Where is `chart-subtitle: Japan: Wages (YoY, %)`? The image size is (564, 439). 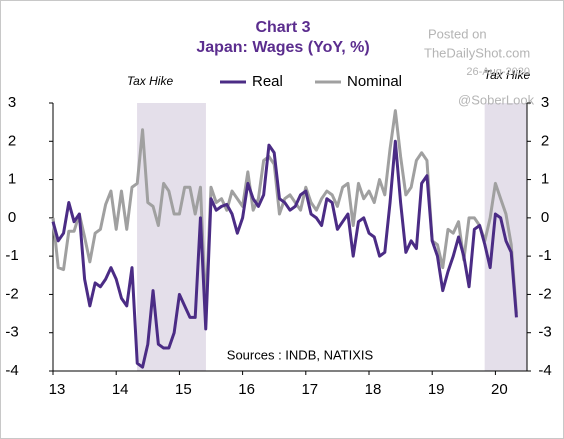
chart-subtitle: Japan: Wages (YoY, %) is located at coordinates (282, 47).